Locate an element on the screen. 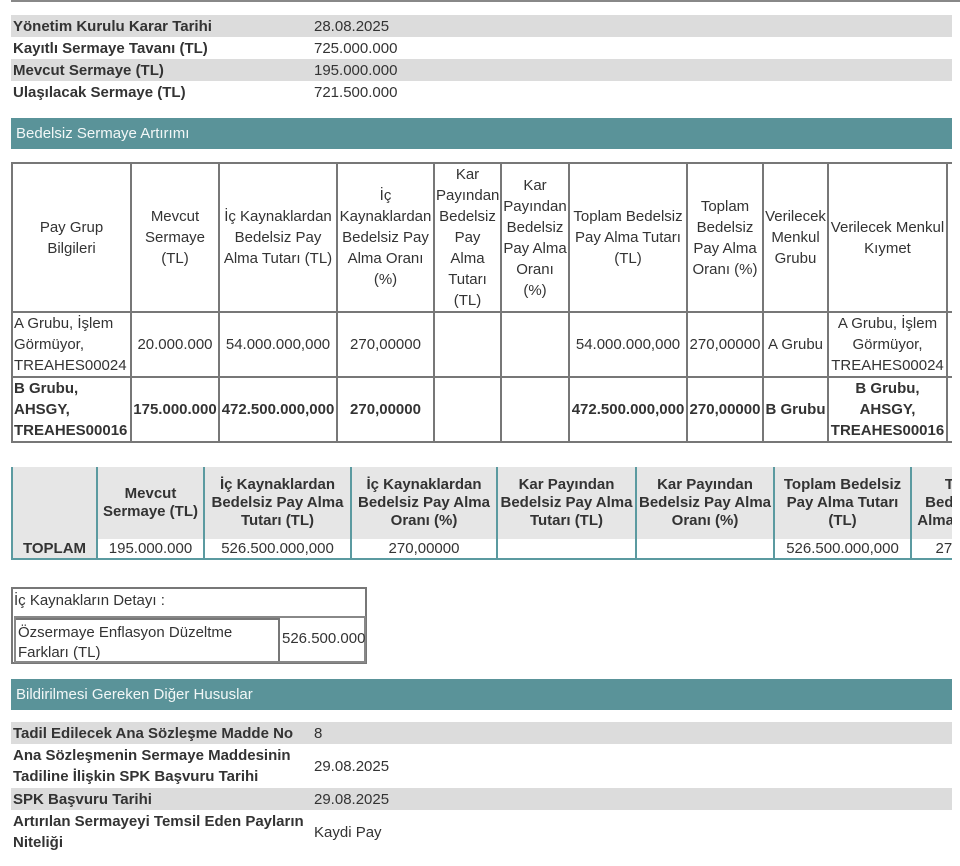  detail-item-value: 526.500.000 is located at coordinates (324, 638).